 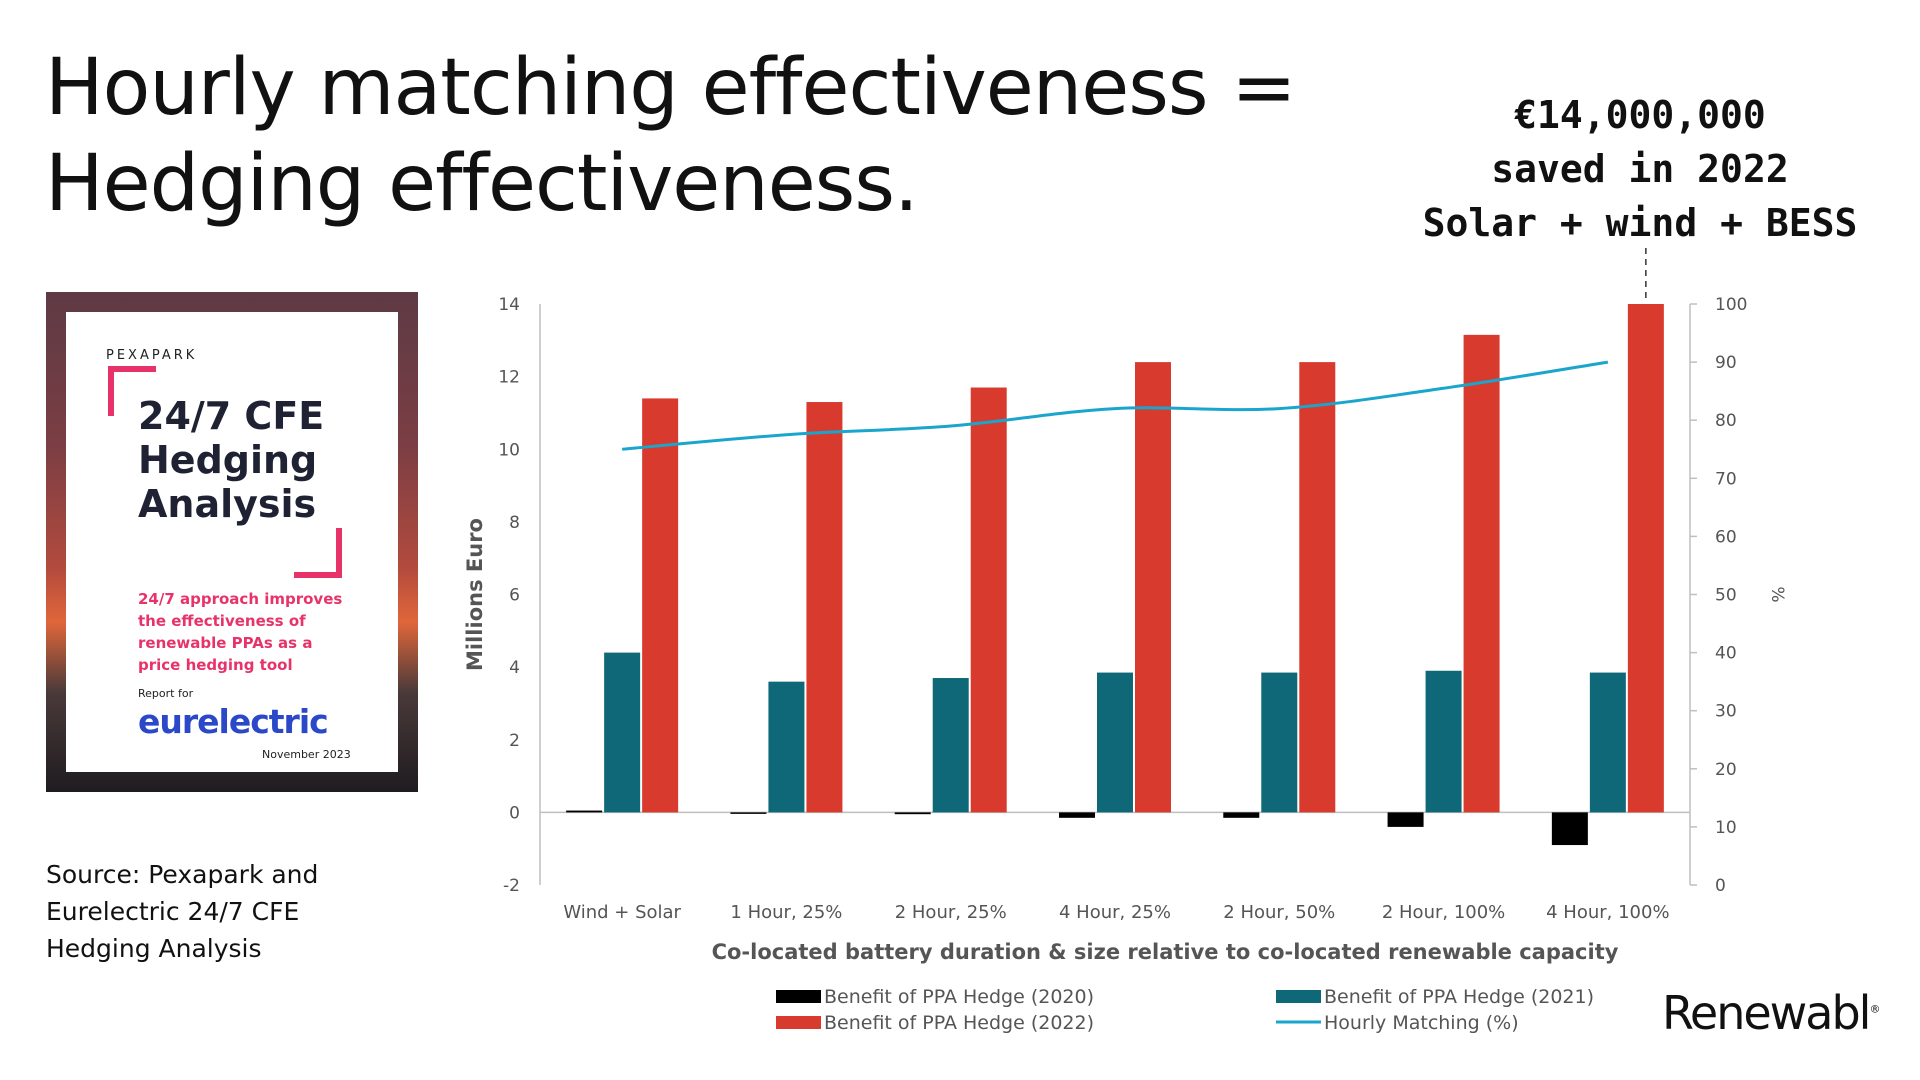 What do you see at coordinates (132, 391) in the screenshot?
I see `cover-corner-top-left` at bounding box center [132, 391].